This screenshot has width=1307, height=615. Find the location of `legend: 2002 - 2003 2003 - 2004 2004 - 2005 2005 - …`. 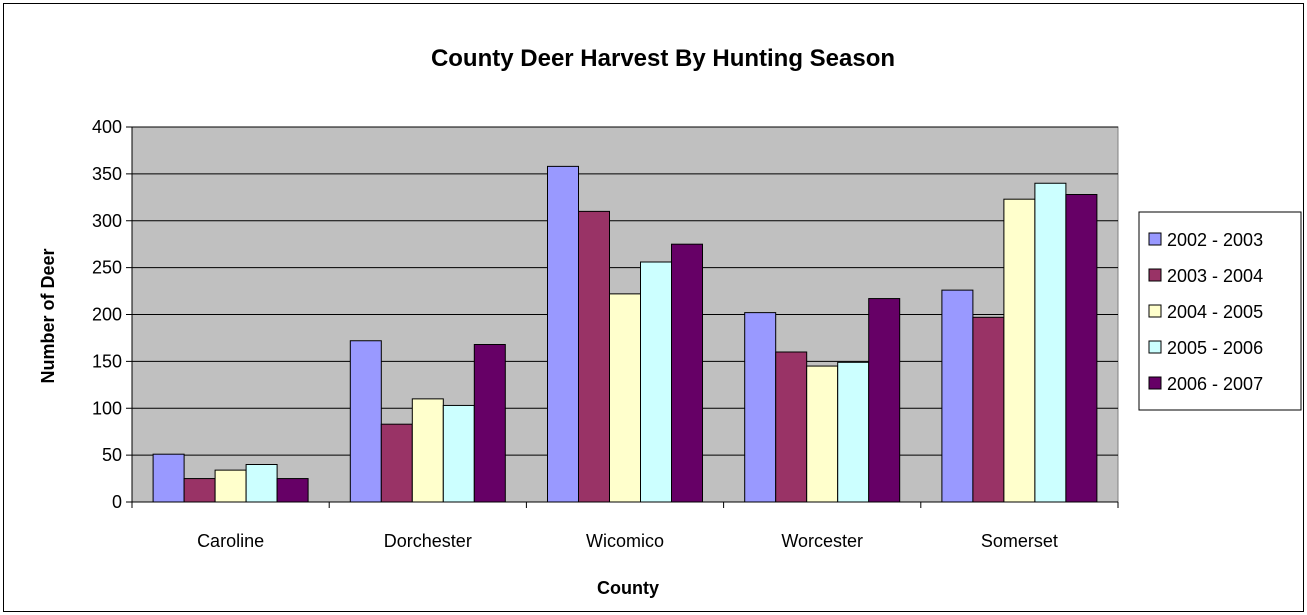

legend: 2002 - 2003 2003 - 2004 2004 - 2005 2005 - … is located at coordinates (1220, 311).